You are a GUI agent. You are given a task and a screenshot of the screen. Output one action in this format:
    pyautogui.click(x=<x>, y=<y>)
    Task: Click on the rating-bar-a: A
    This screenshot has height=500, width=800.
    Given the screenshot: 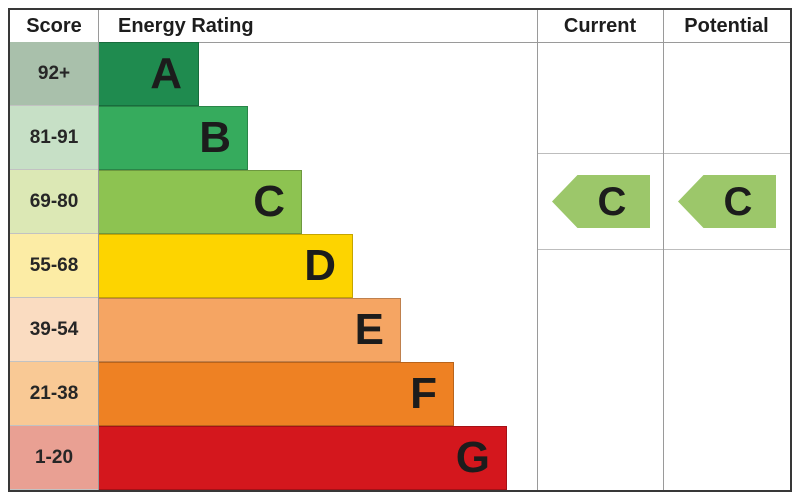 What is the action you would take?
    pyautogui.click(x=148, y=74)
    